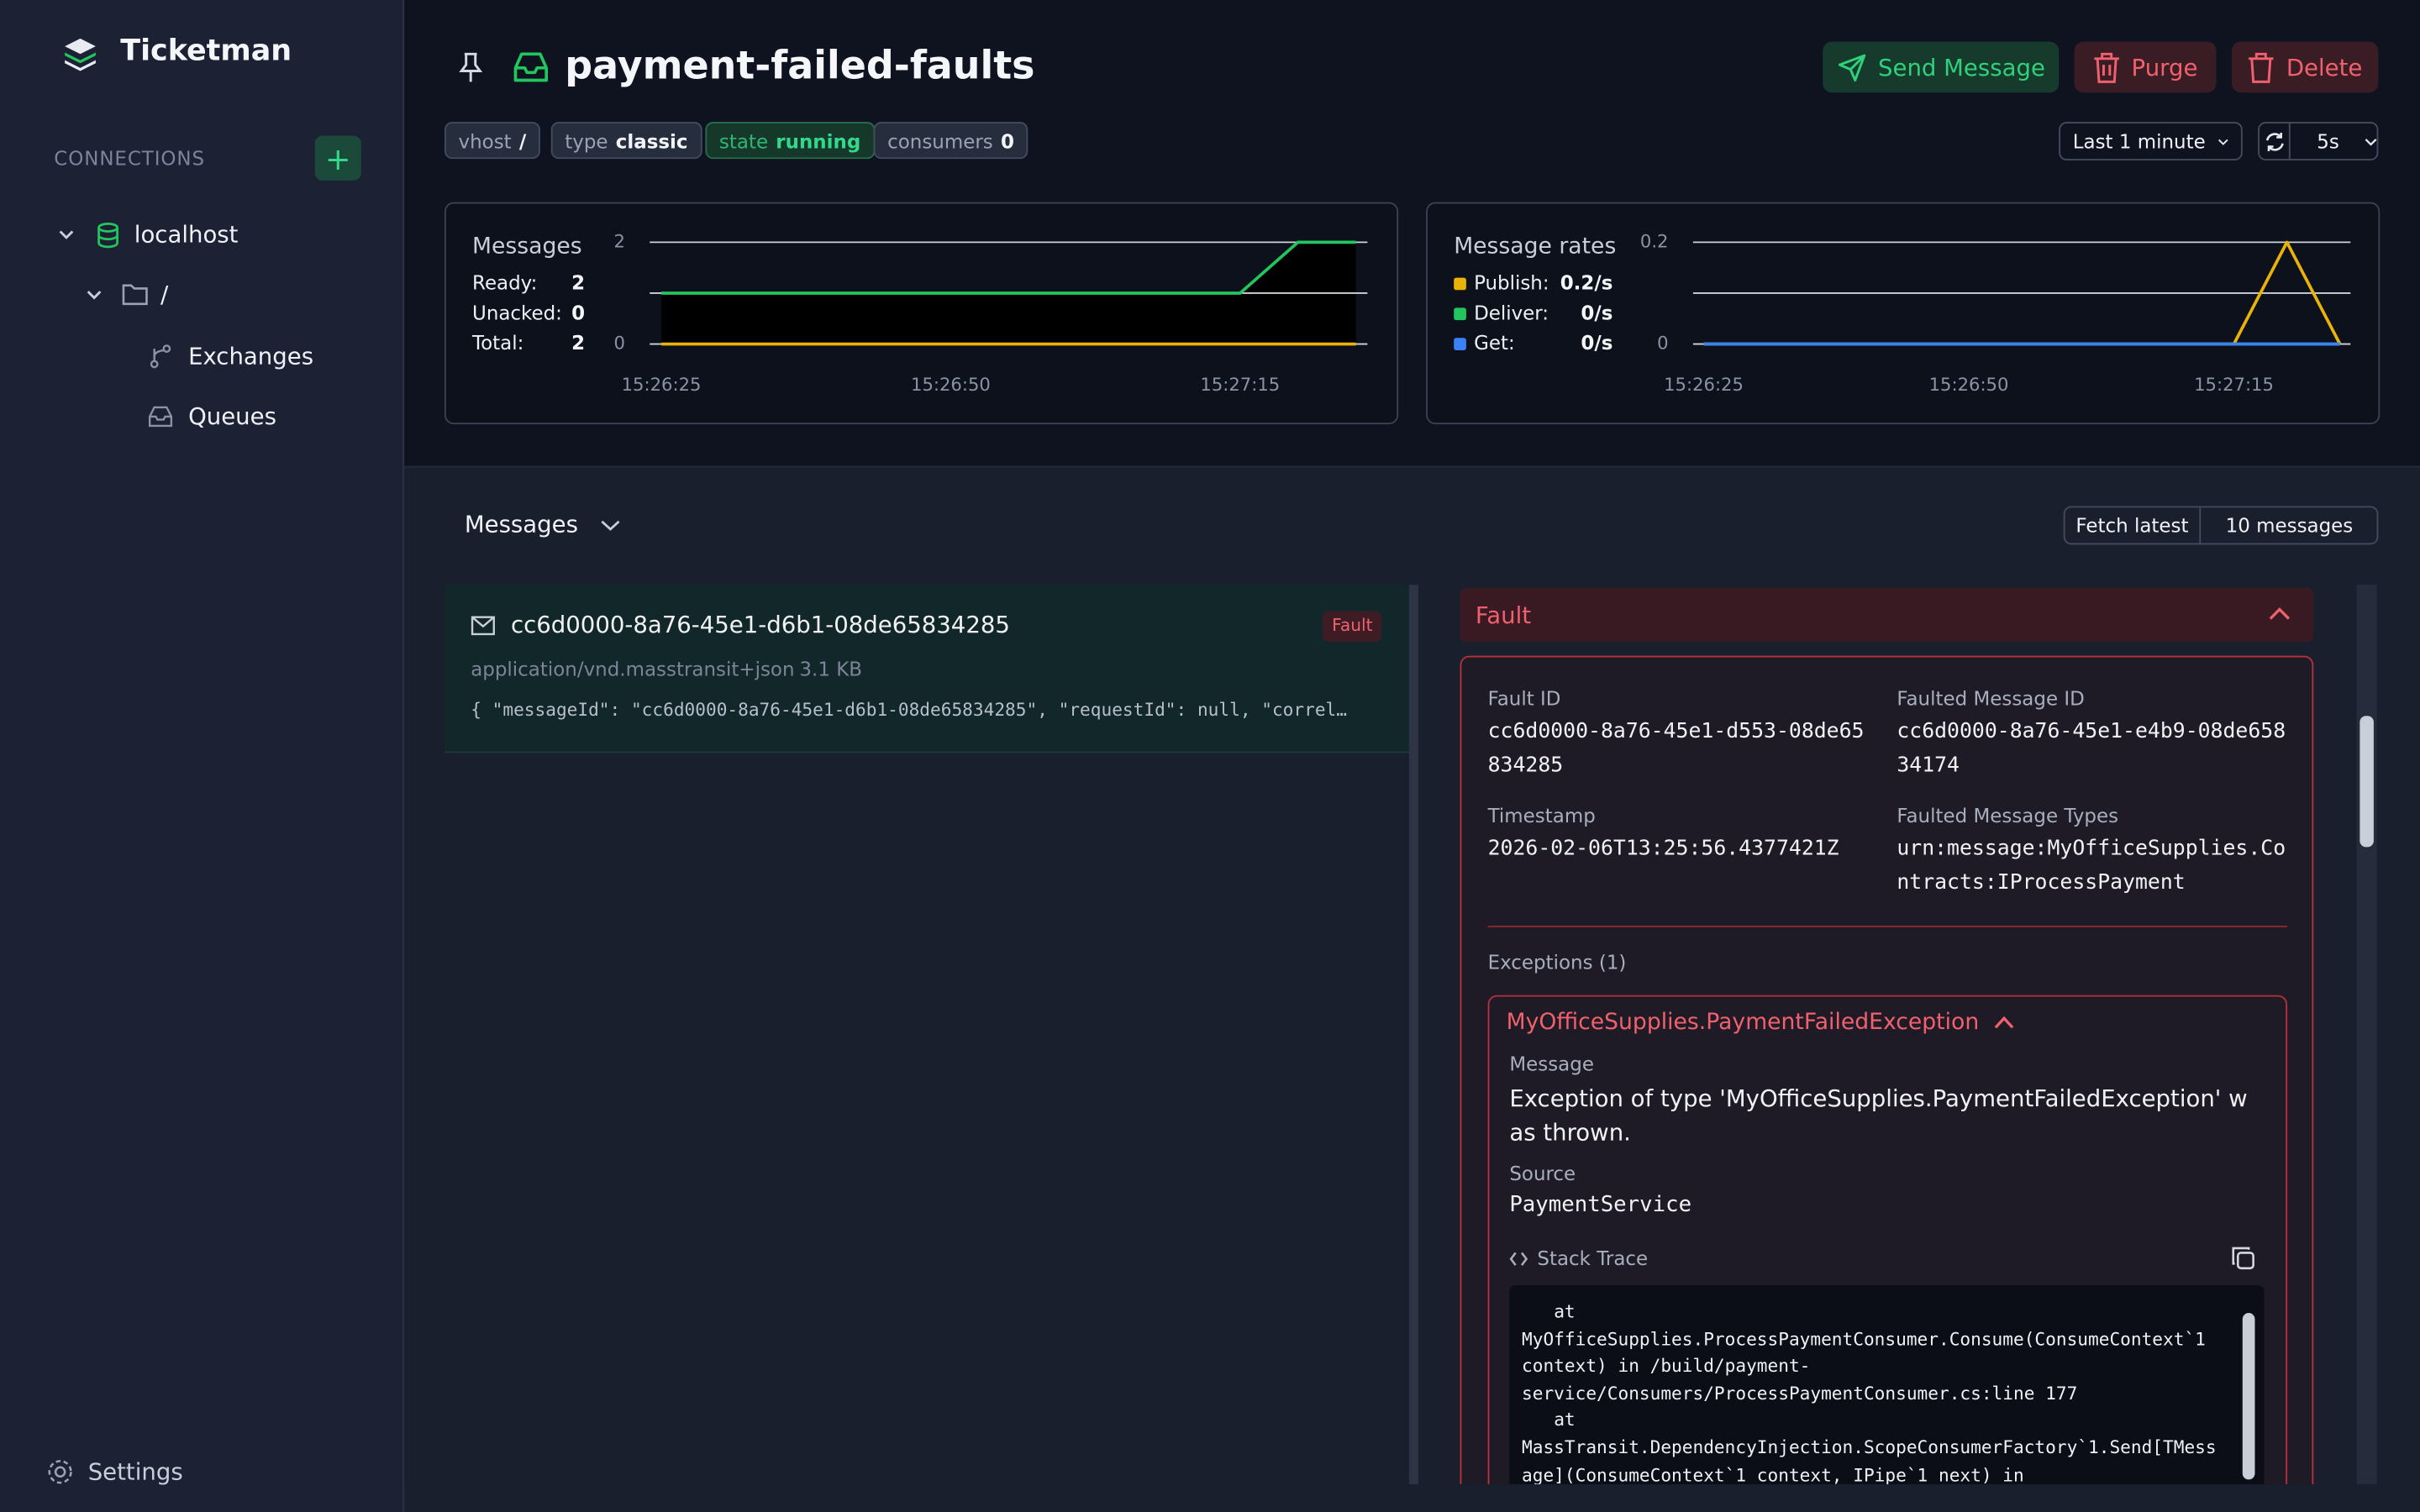 The image size is (2420, 1512). What do you see at coordinates (483, 626) in the screenshot?
I see `mail-icon` at bounding box center [483, 626].